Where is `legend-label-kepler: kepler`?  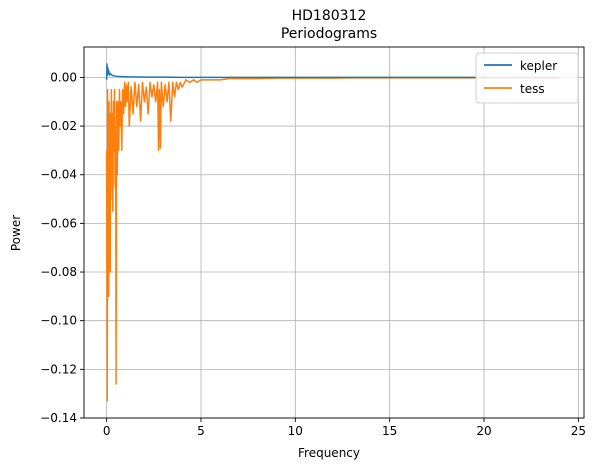
legend-label-kepler: kepler is located at coordinates (538, 66).